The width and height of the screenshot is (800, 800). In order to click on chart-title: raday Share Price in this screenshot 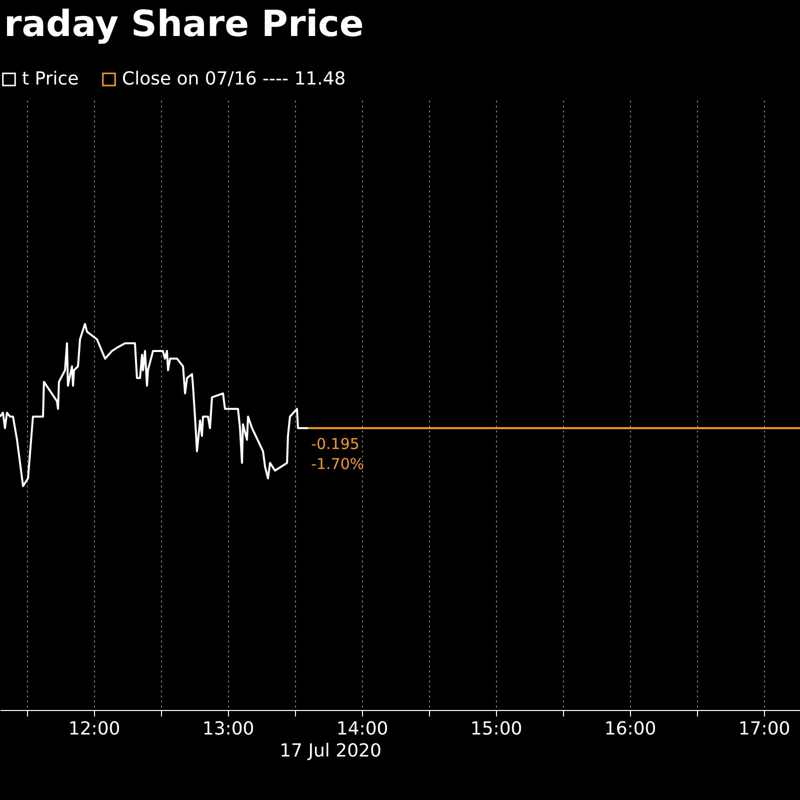, I will do `click(184, 24)`.